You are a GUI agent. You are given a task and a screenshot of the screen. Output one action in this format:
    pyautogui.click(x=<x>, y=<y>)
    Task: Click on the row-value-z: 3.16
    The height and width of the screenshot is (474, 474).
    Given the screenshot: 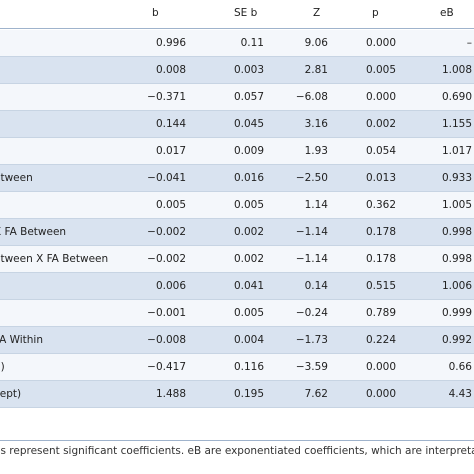 What is the action you would take?
    pyautogui.click(x=316, y=124)
    